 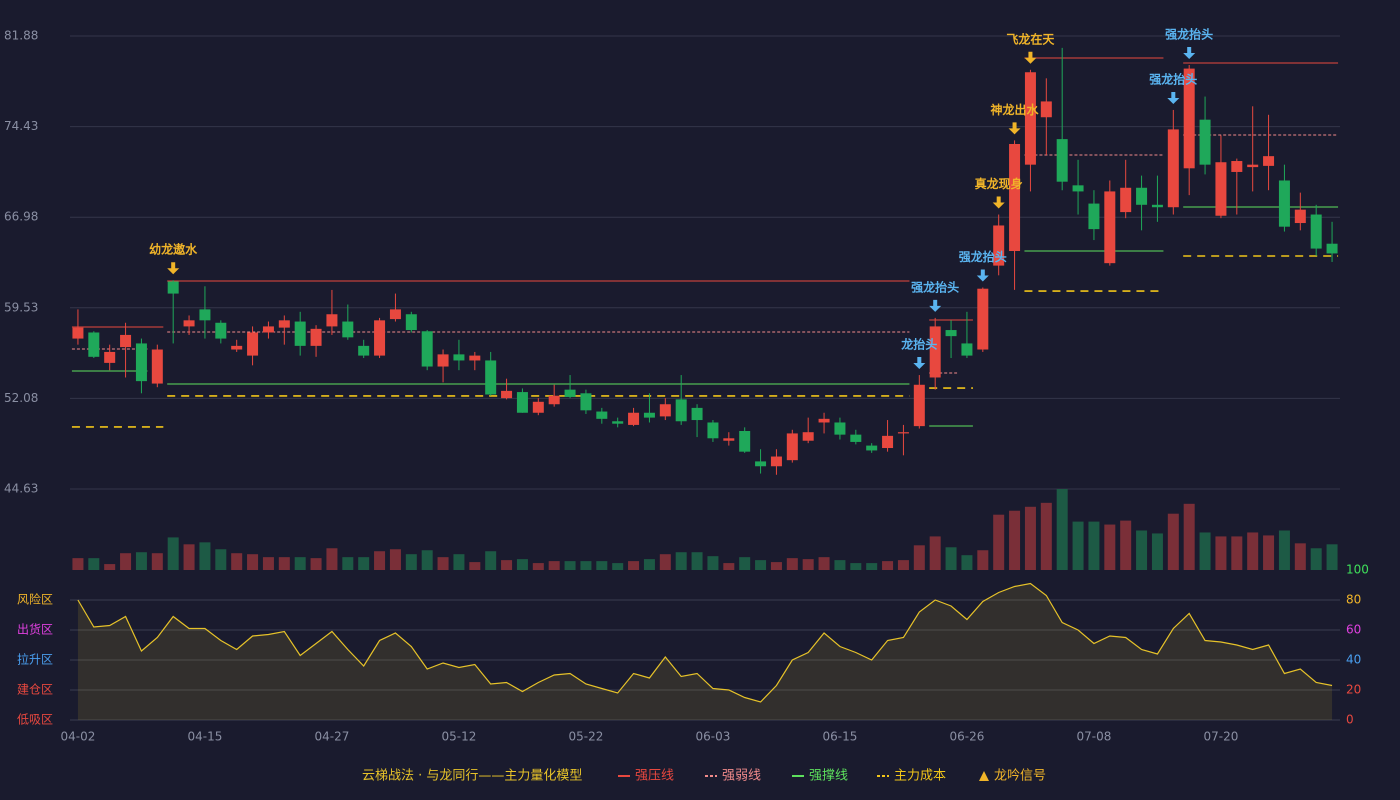 What do you see at coordinates (586, 737) in the screenshot?
I see `x-tick-label: 05-22` at bounding box center [586, 737].